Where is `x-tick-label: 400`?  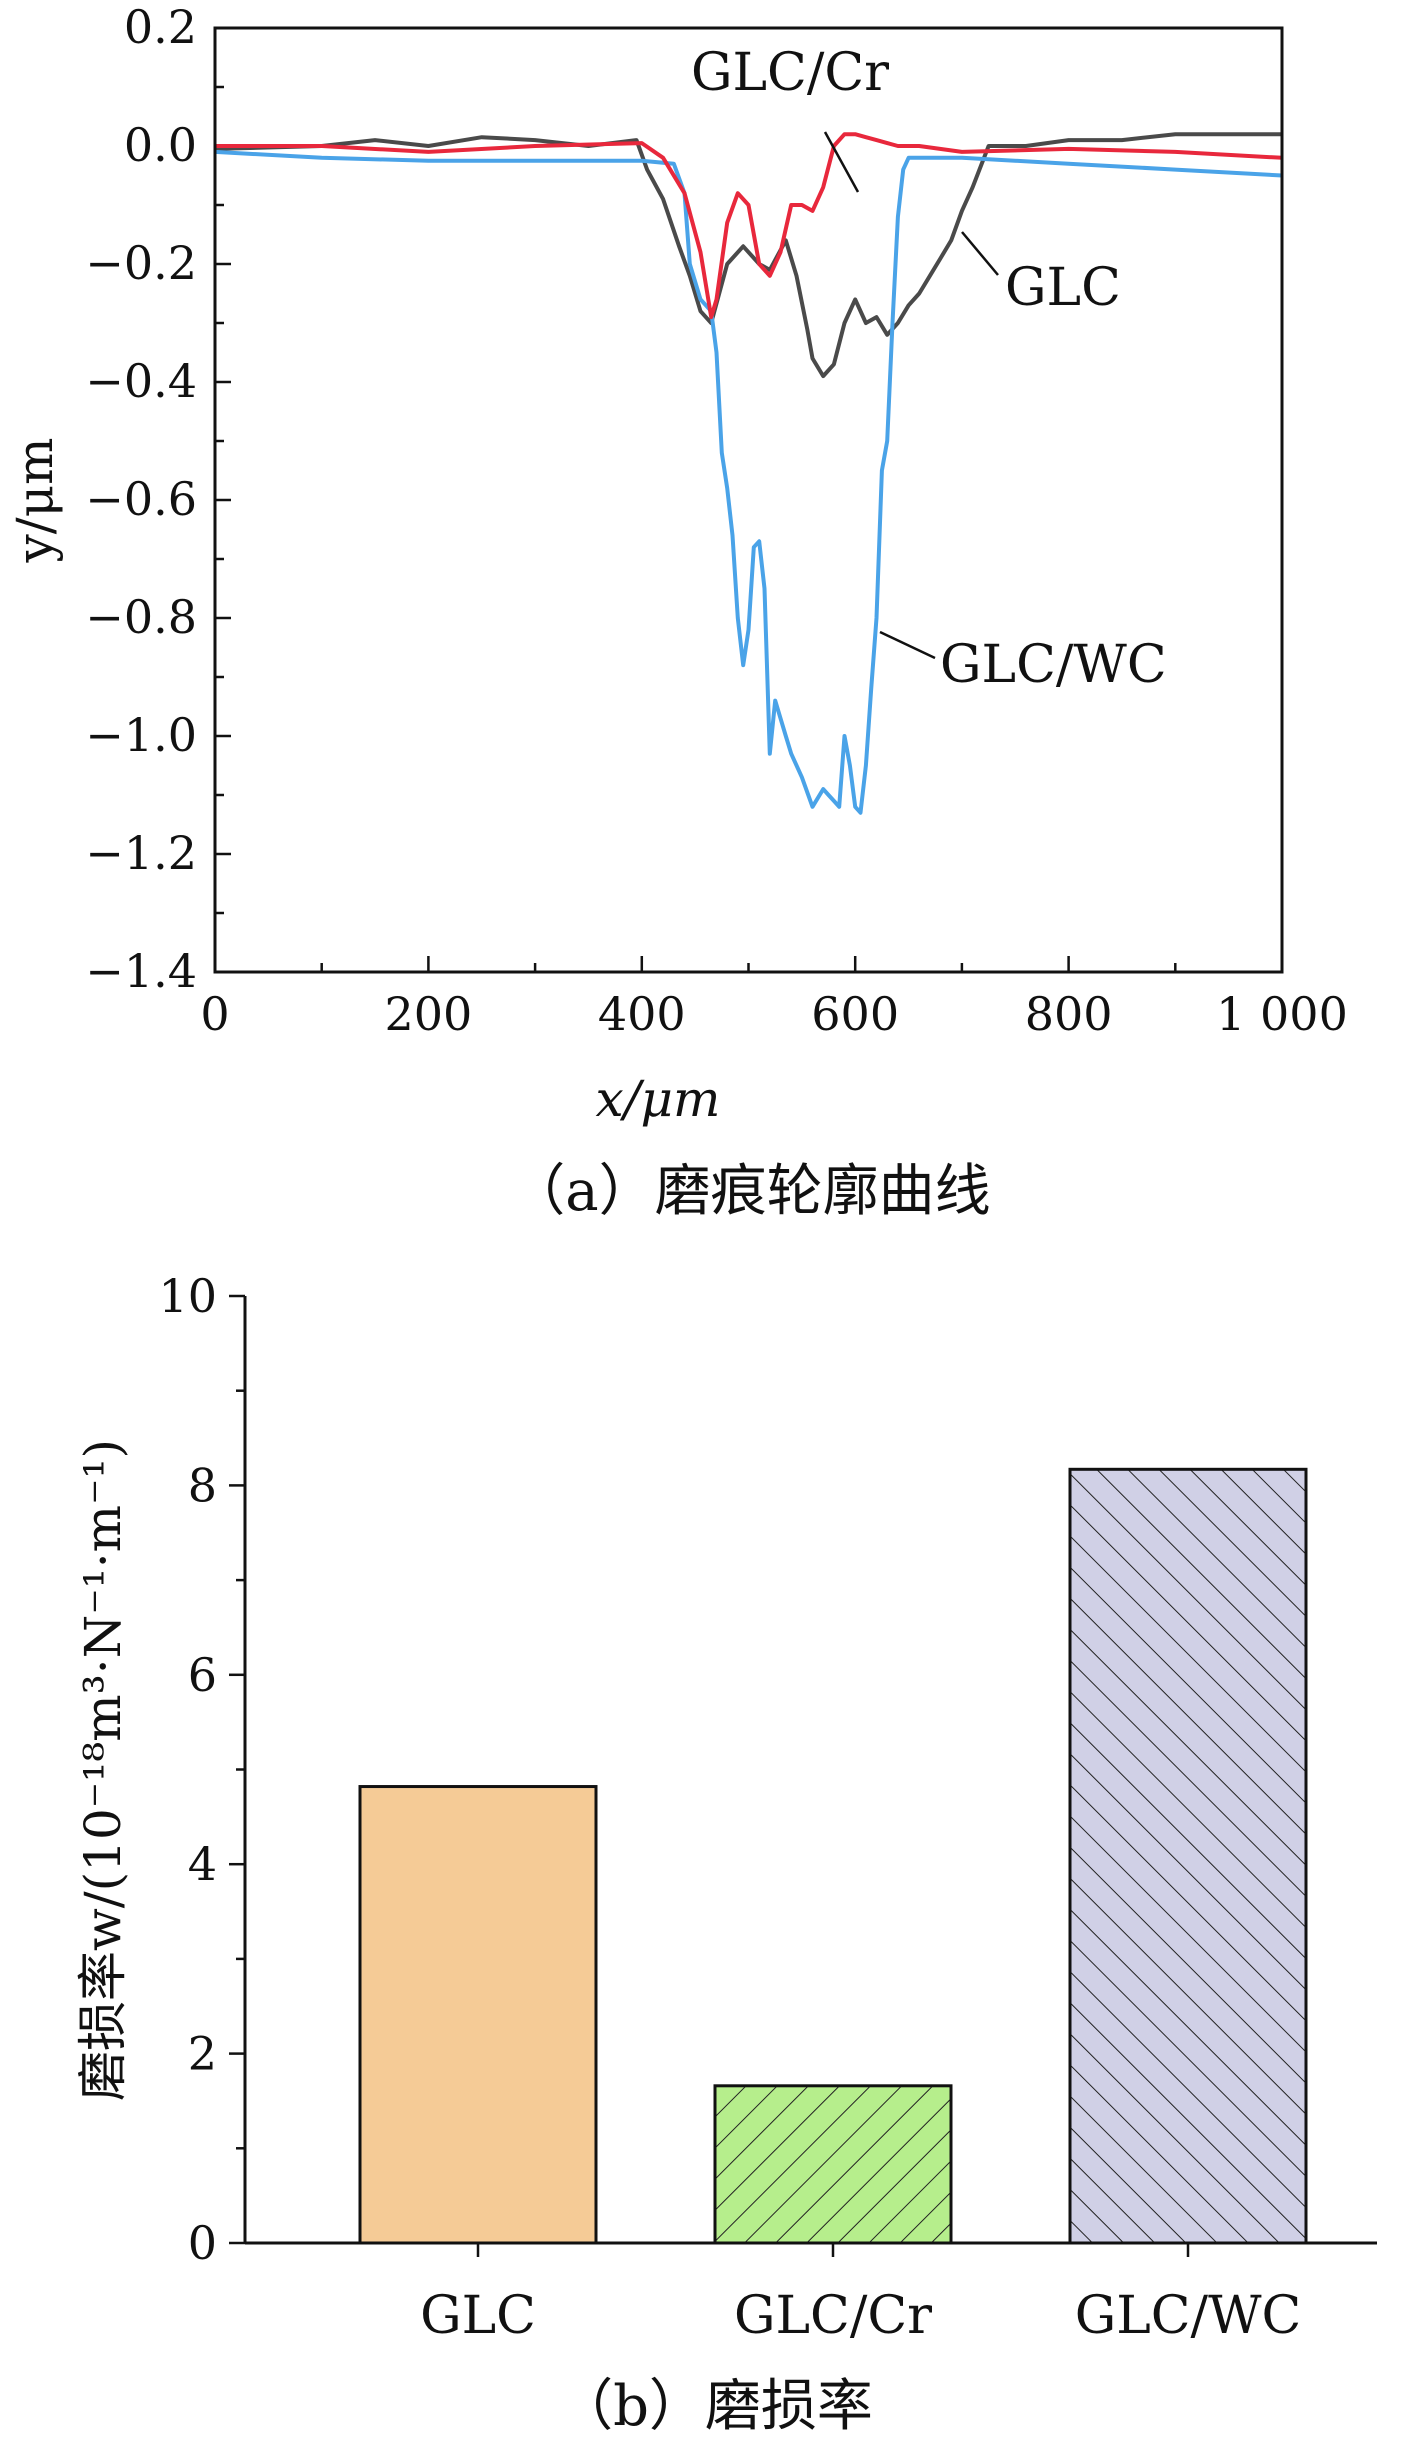 x-tick-label: 400 is located at coordinates (642, 1014).